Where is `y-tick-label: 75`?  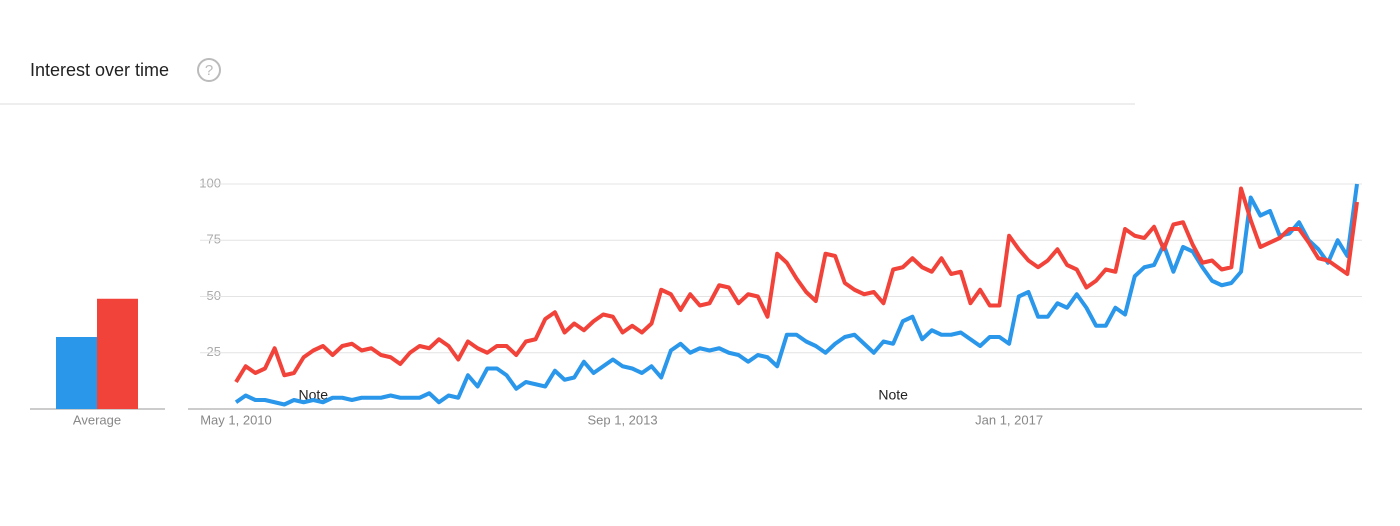 y-tick-label: 75 is located at coordinates (214, 239).